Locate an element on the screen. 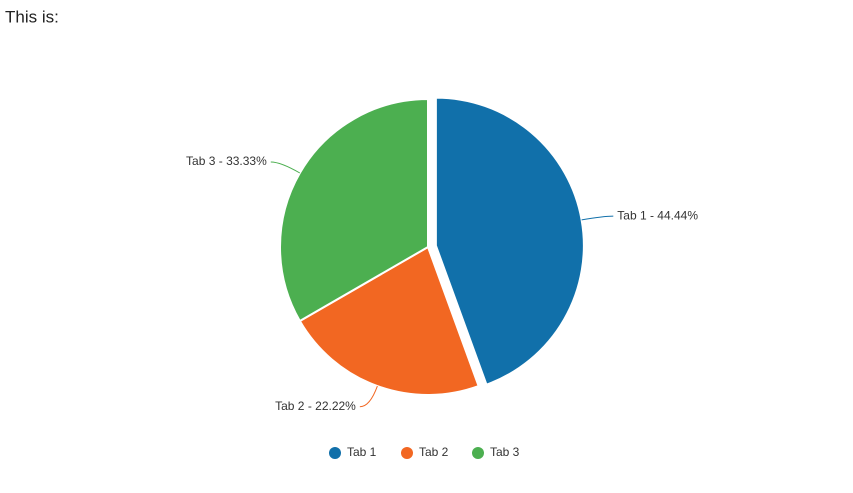 The width and height of the screenshot is (853, 493). legend-label: Tab 3 is located at coordinates (505, 452).